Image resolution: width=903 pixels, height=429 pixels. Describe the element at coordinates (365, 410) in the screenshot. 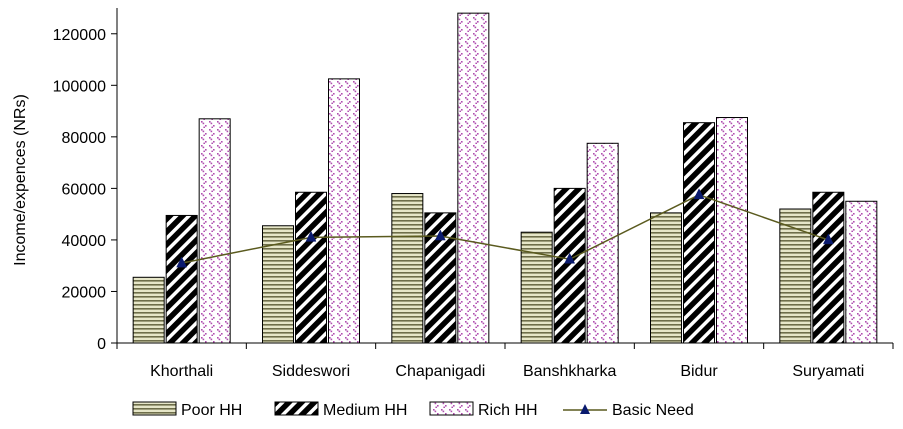

I see `legend-label: Medium HH` at that location.